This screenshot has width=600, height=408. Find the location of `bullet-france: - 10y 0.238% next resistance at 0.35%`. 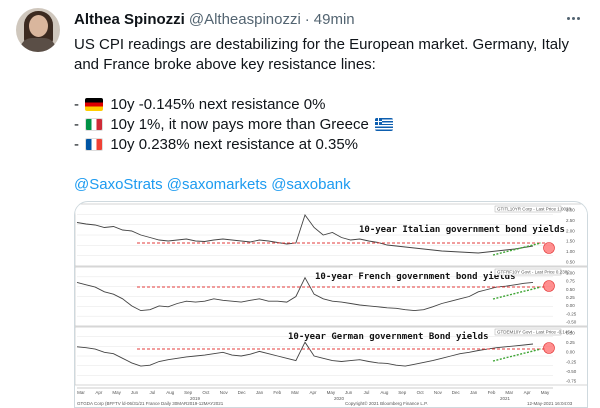

bullet-france: - 10y 0.238% next resistance at 0.35% is located at coordinates (216, 144).